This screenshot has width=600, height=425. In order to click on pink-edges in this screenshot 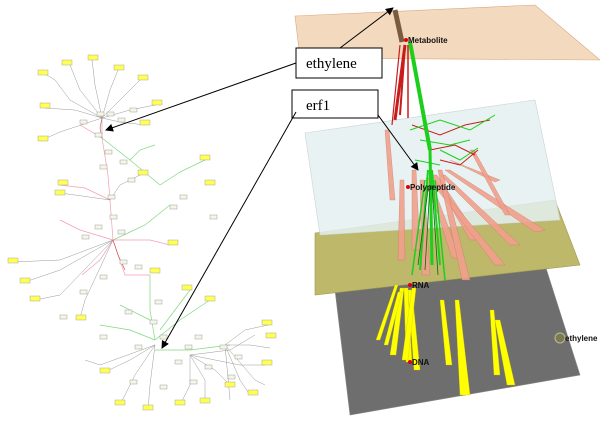, I will do `click(115, 200)`.